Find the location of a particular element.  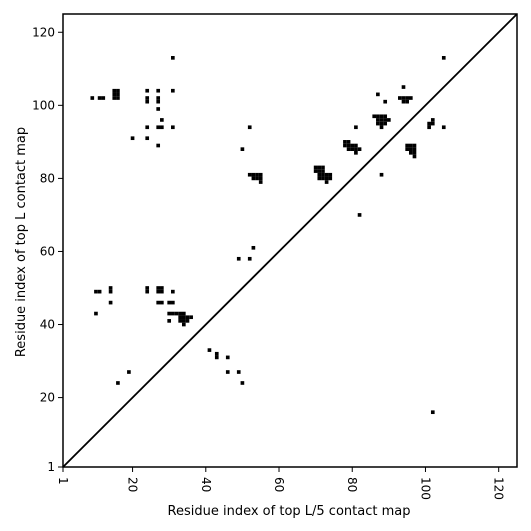

x-tick-label: 1 is located at coordinates (63, 481).